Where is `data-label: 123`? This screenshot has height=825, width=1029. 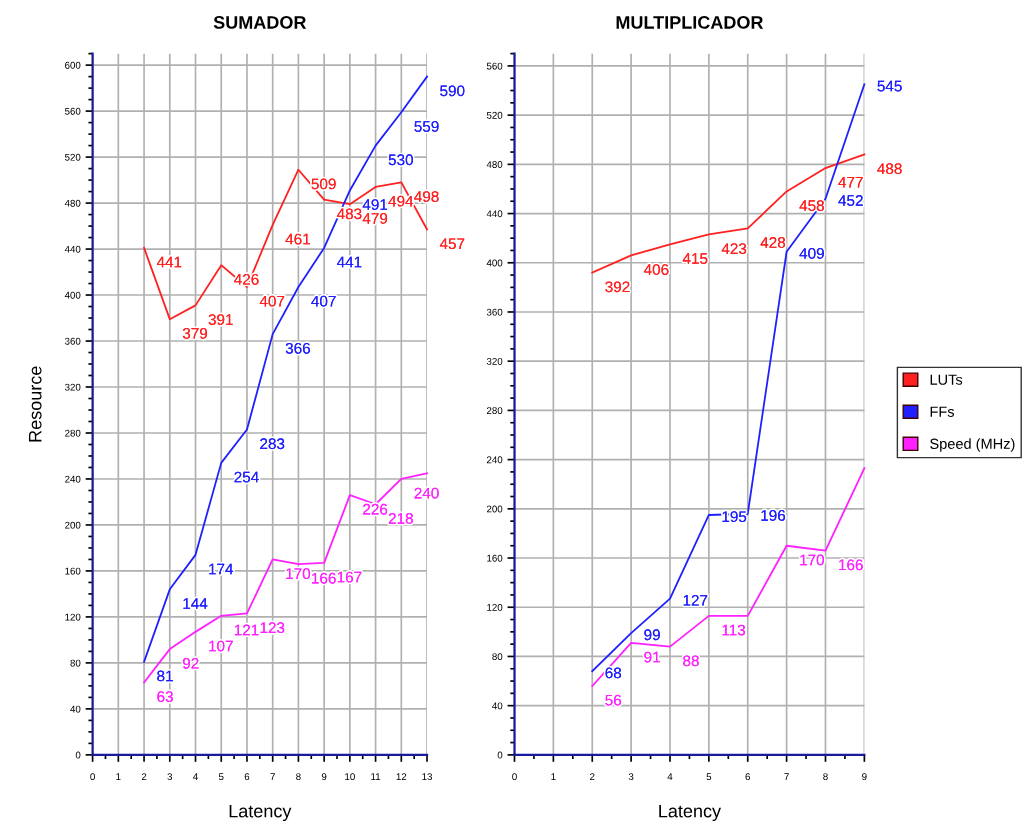
data-label: 123 is located at coordinates (272, 628).